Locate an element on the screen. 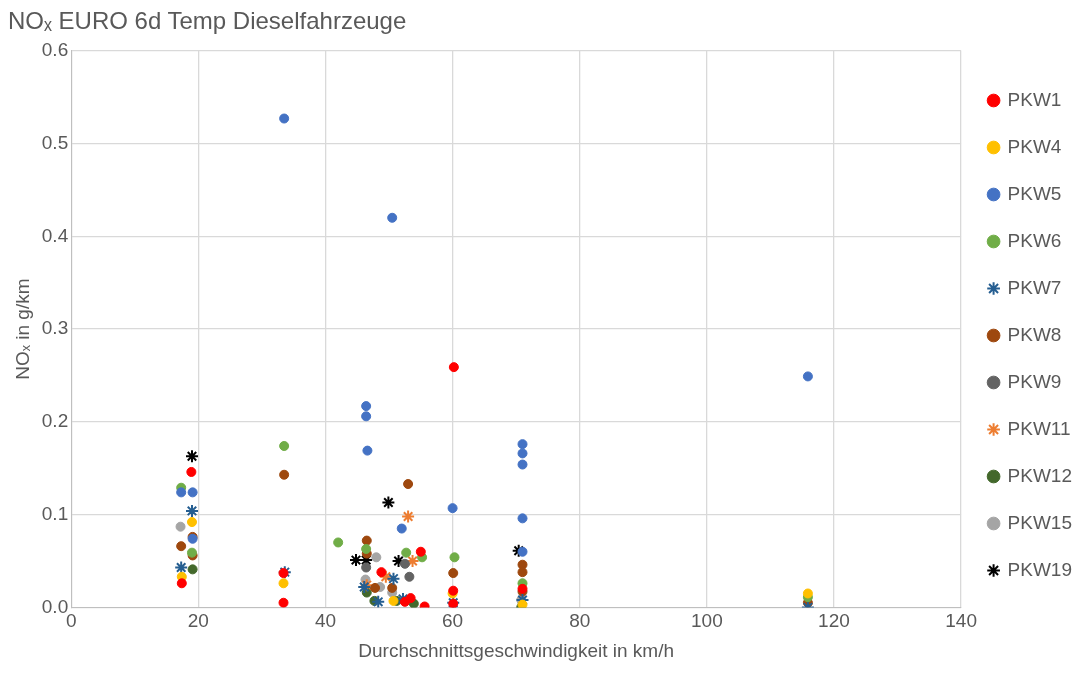 Image resolution: width=1092 pixels, height=673 pixels. legend-label: PKW1 is located at coordinates (1034, 99).